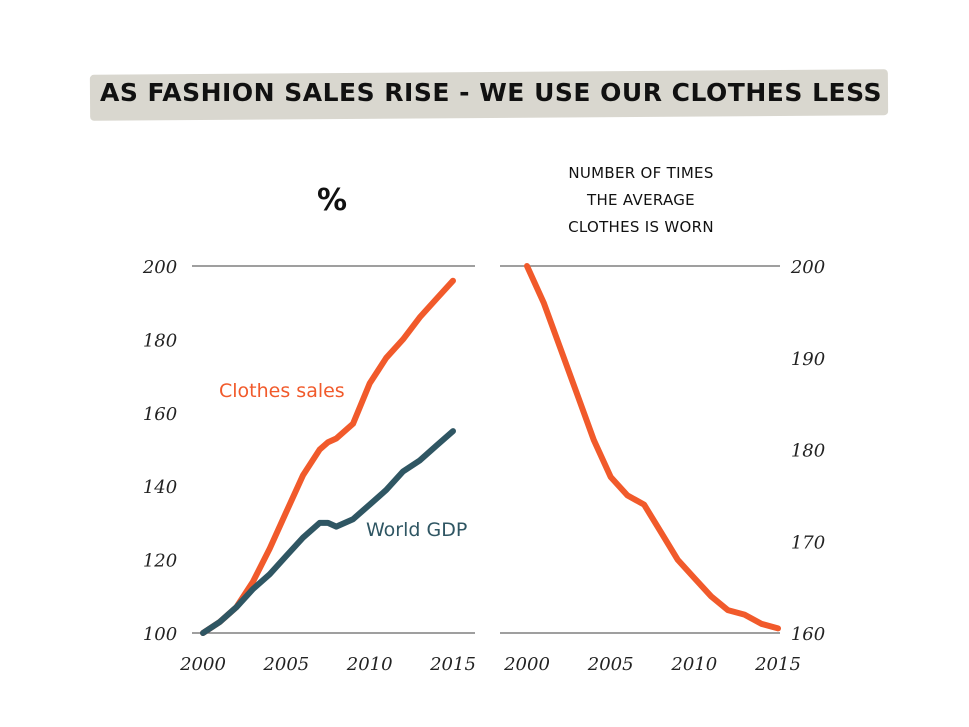  I want to click on left-x-ticks: 2000 2005 2010 2015, so click(327, 664).